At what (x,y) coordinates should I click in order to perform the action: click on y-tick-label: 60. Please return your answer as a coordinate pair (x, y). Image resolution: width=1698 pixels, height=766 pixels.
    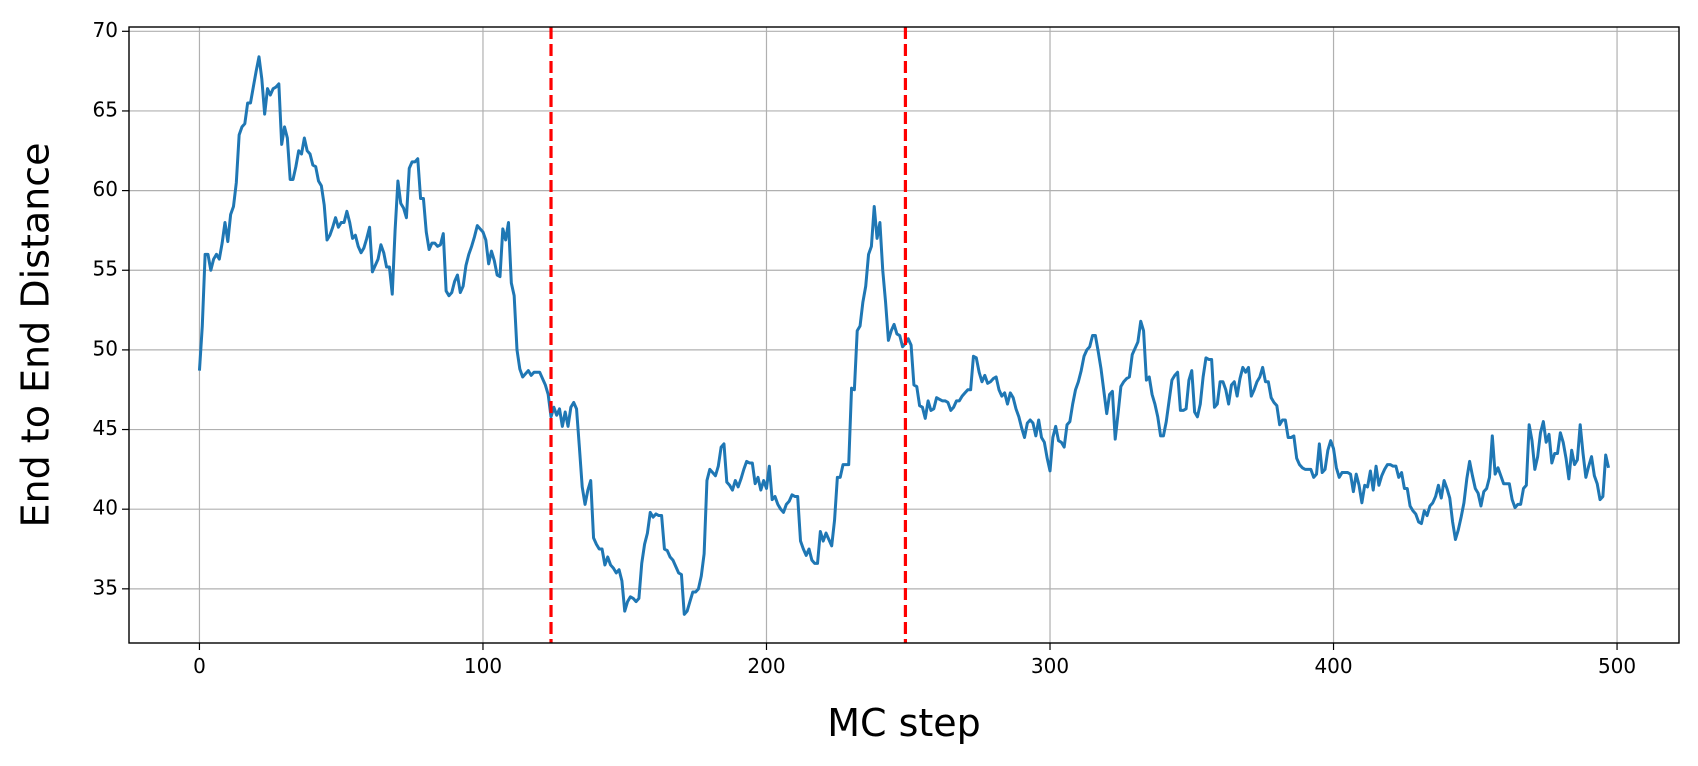
    Looking at the image, I should click on (105, 189).